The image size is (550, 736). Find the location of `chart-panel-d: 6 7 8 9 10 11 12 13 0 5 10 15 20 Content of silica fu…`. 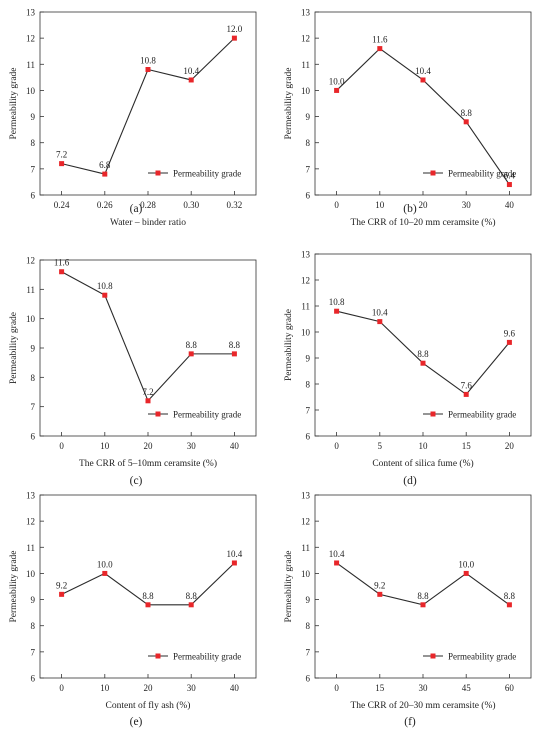

chart-panel-d: 6 7 8 9 10 11 12 13 0 5 10 15 20 Content of silica fu… is located at coordinates (408, 368).